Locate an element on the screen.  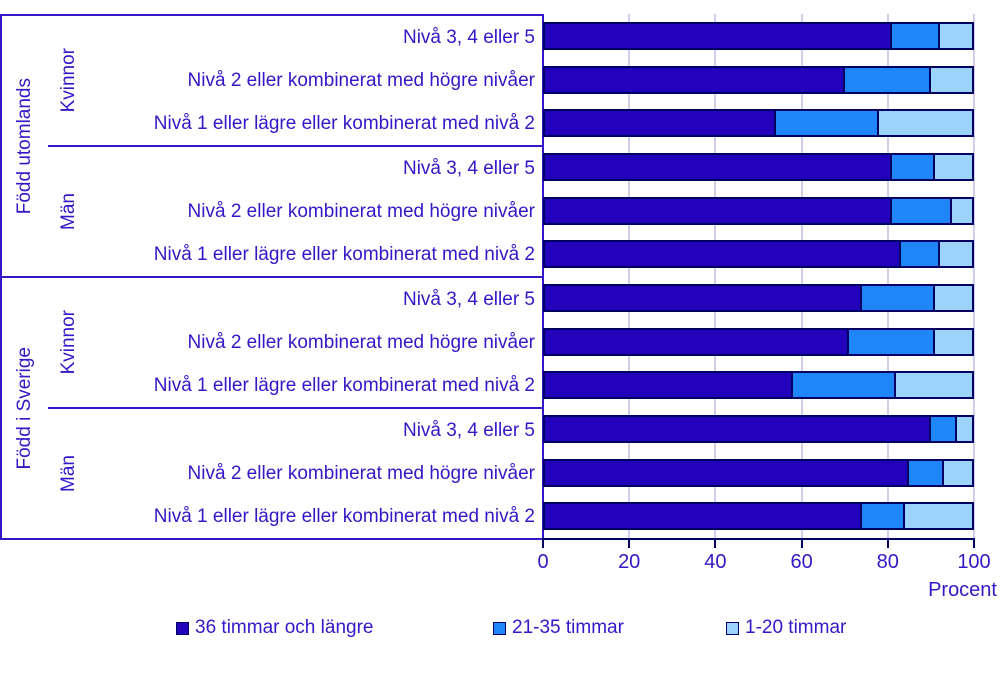
group-label-strip: Född i Sverige is located at coordinates (25, 408).